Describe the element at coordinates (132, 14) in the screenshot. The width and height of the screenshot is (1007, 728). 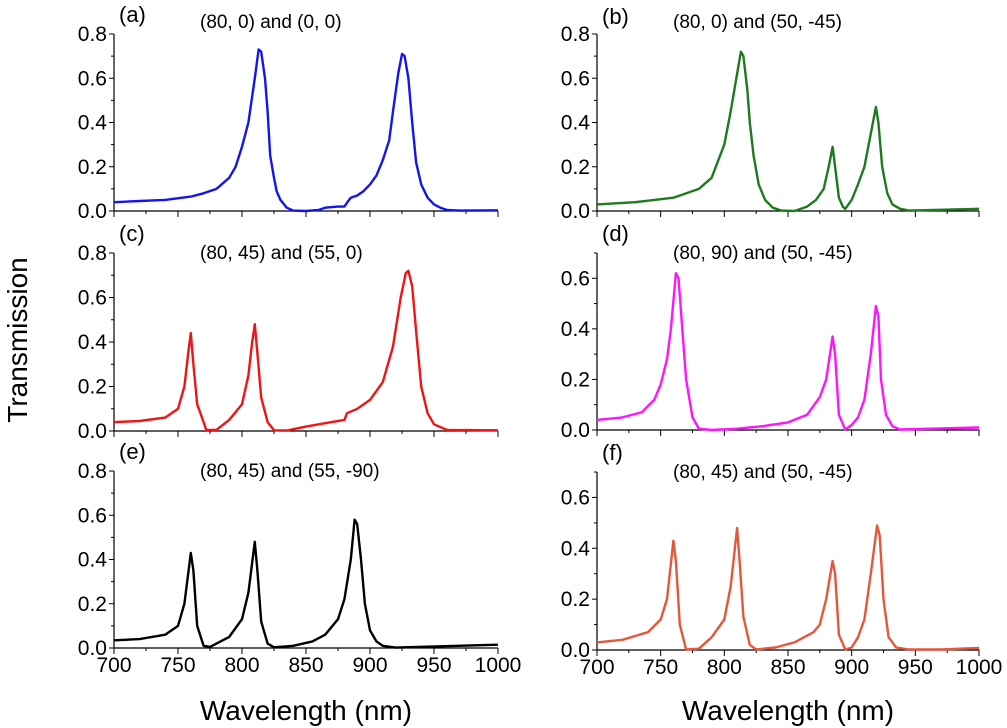
I see `panel-label: (a)` at that location.